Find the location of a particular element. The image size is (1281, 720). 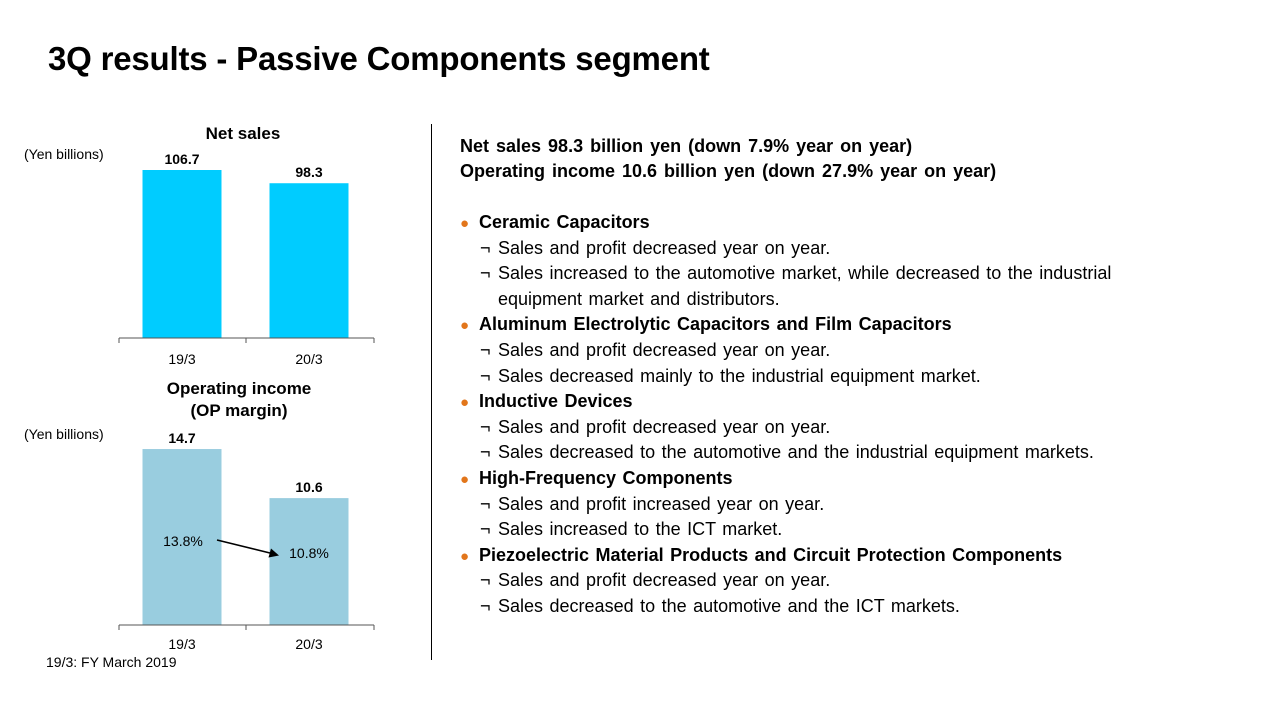

op-margin-arrow is located at coordinates (245, 547).